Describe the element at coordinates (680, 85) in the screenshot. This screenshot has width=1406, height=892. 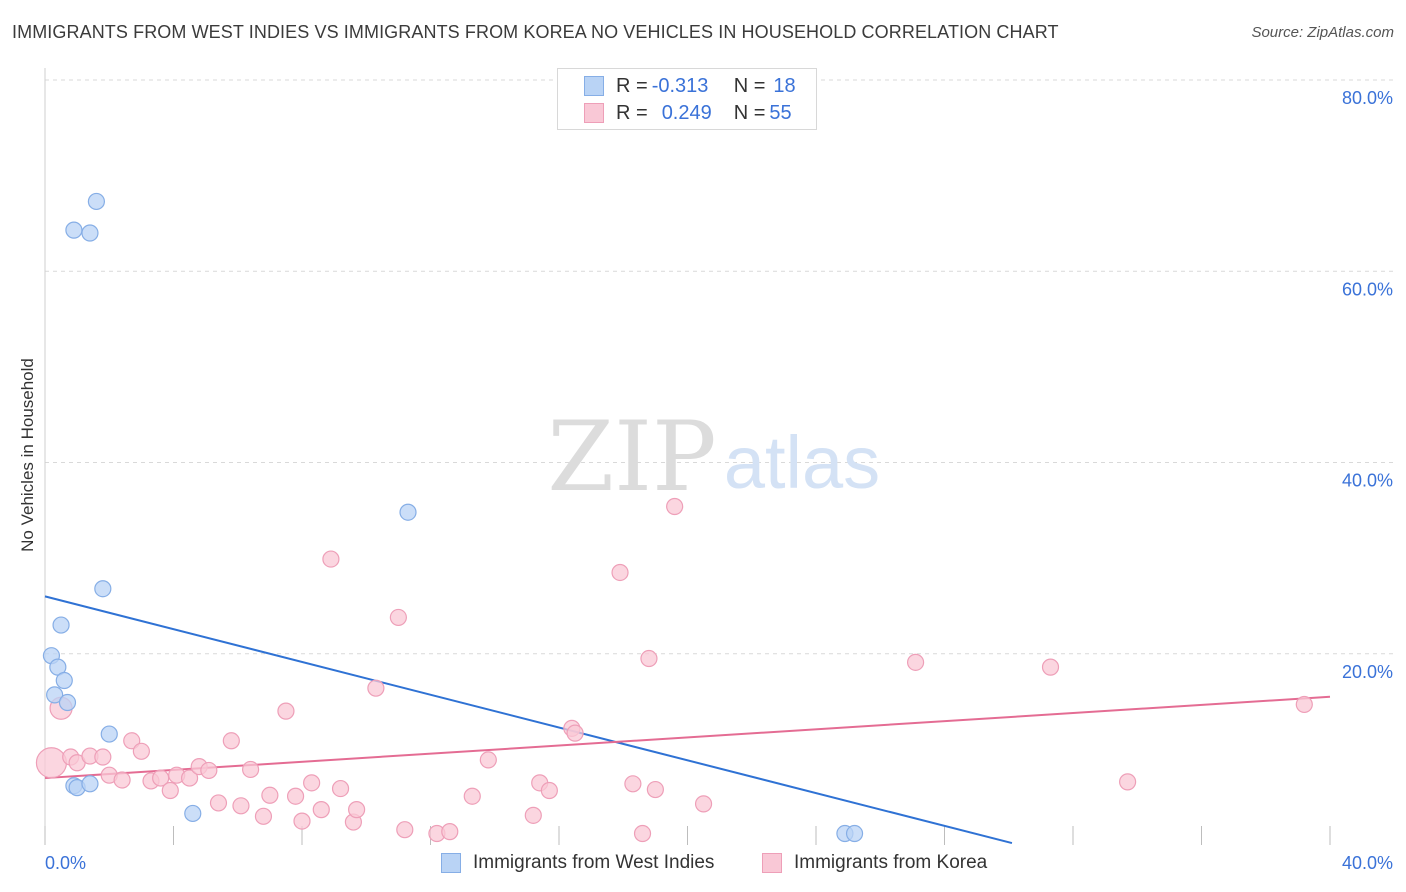
I see `legend-r-value: -0.313` at that location.